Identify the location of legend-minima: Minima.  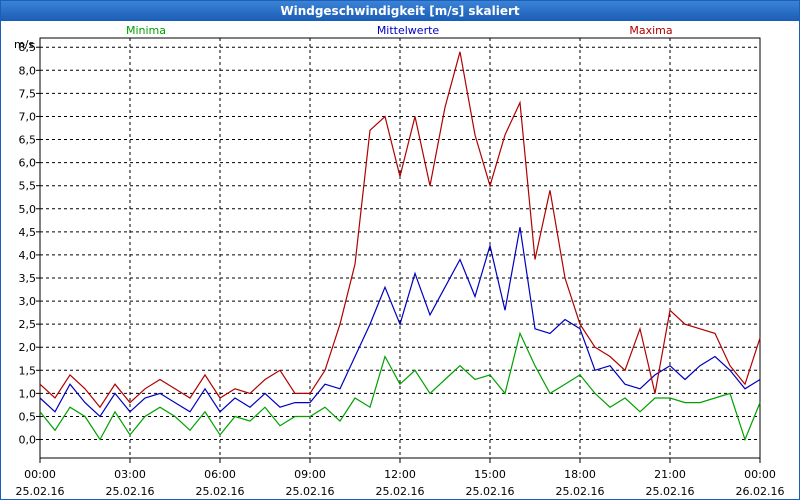
(146, 30).